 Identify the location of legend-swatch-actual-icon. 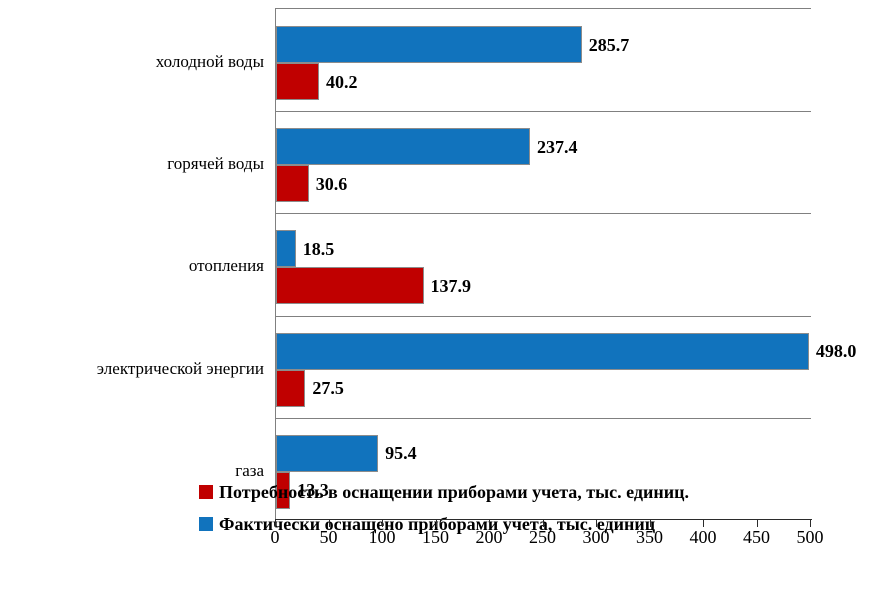
(206, 524).